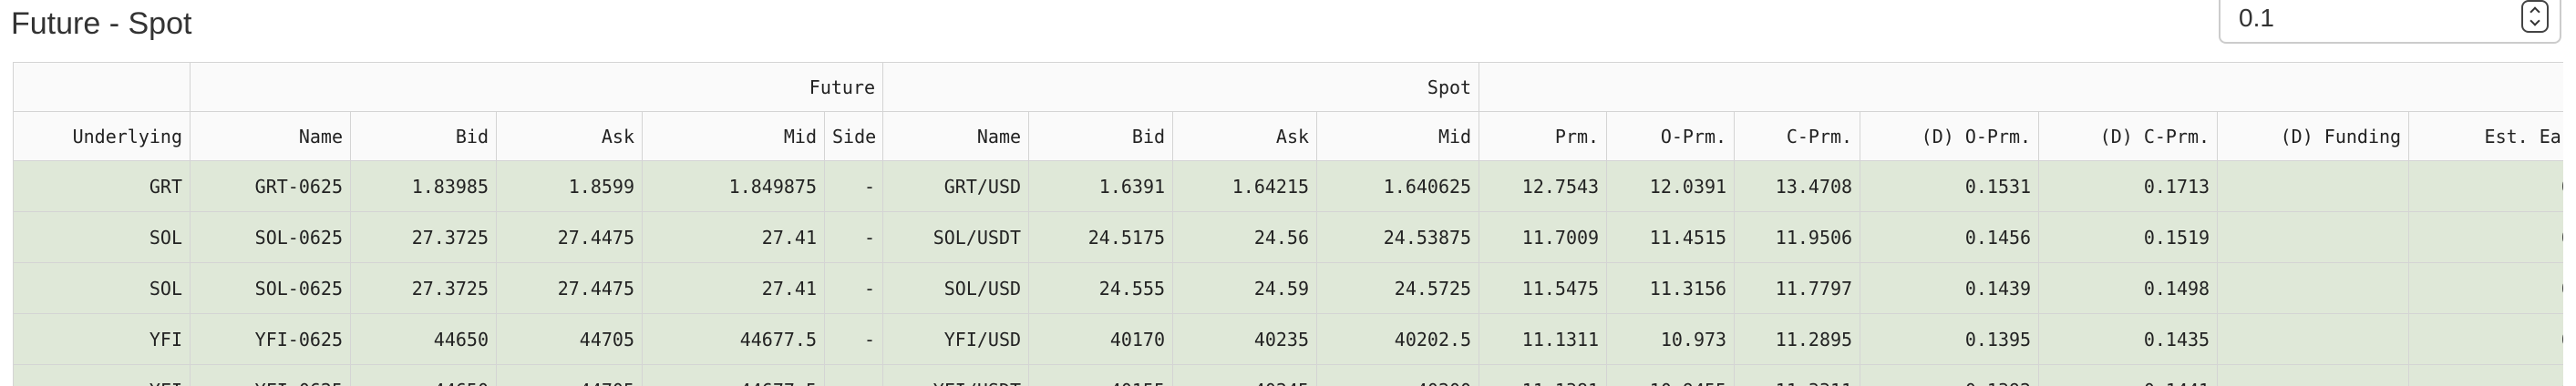  What do you see at coordinates (1797, 136) in the screenshot?
I see `column-header: C-Prm.` at bounding box center [1797, 136].